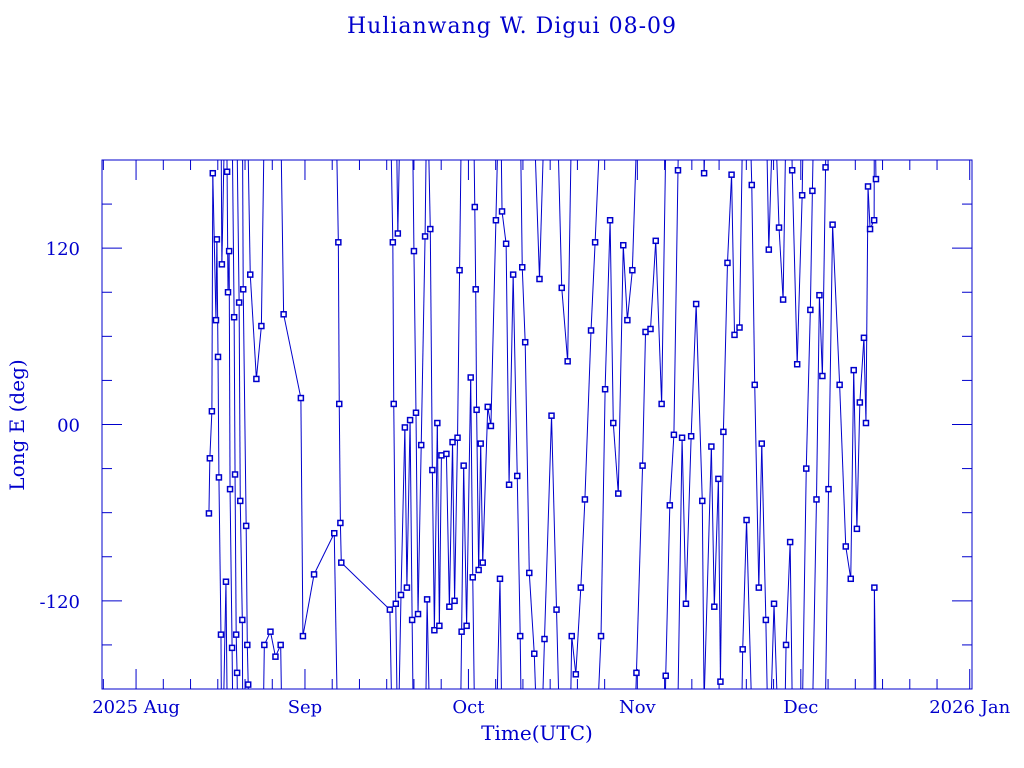  What do you see at coordinates (305, 707) in the screenshot?
I see `x-tick-label: Sep` at bounding box center [305, 707].